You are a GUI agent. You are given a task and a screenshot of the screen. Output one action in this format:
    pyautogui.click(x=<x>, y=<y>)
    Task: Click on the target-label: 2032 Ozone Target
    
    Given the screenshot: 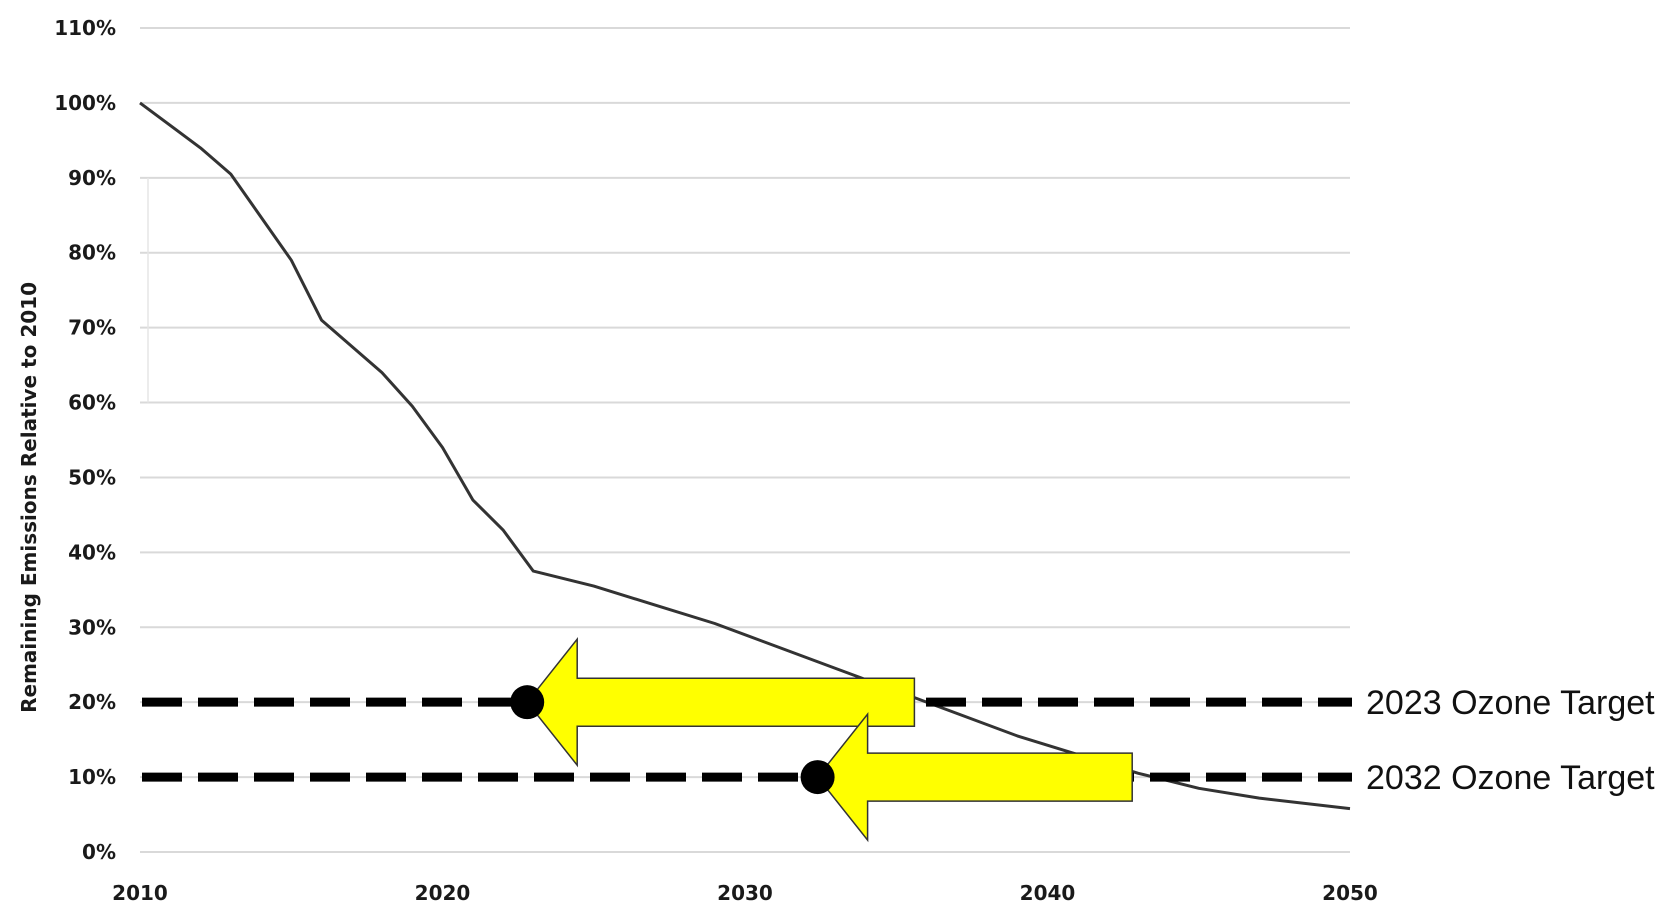 What is the action you would take?
    pyautogui.click(x=1510, y=778)
    